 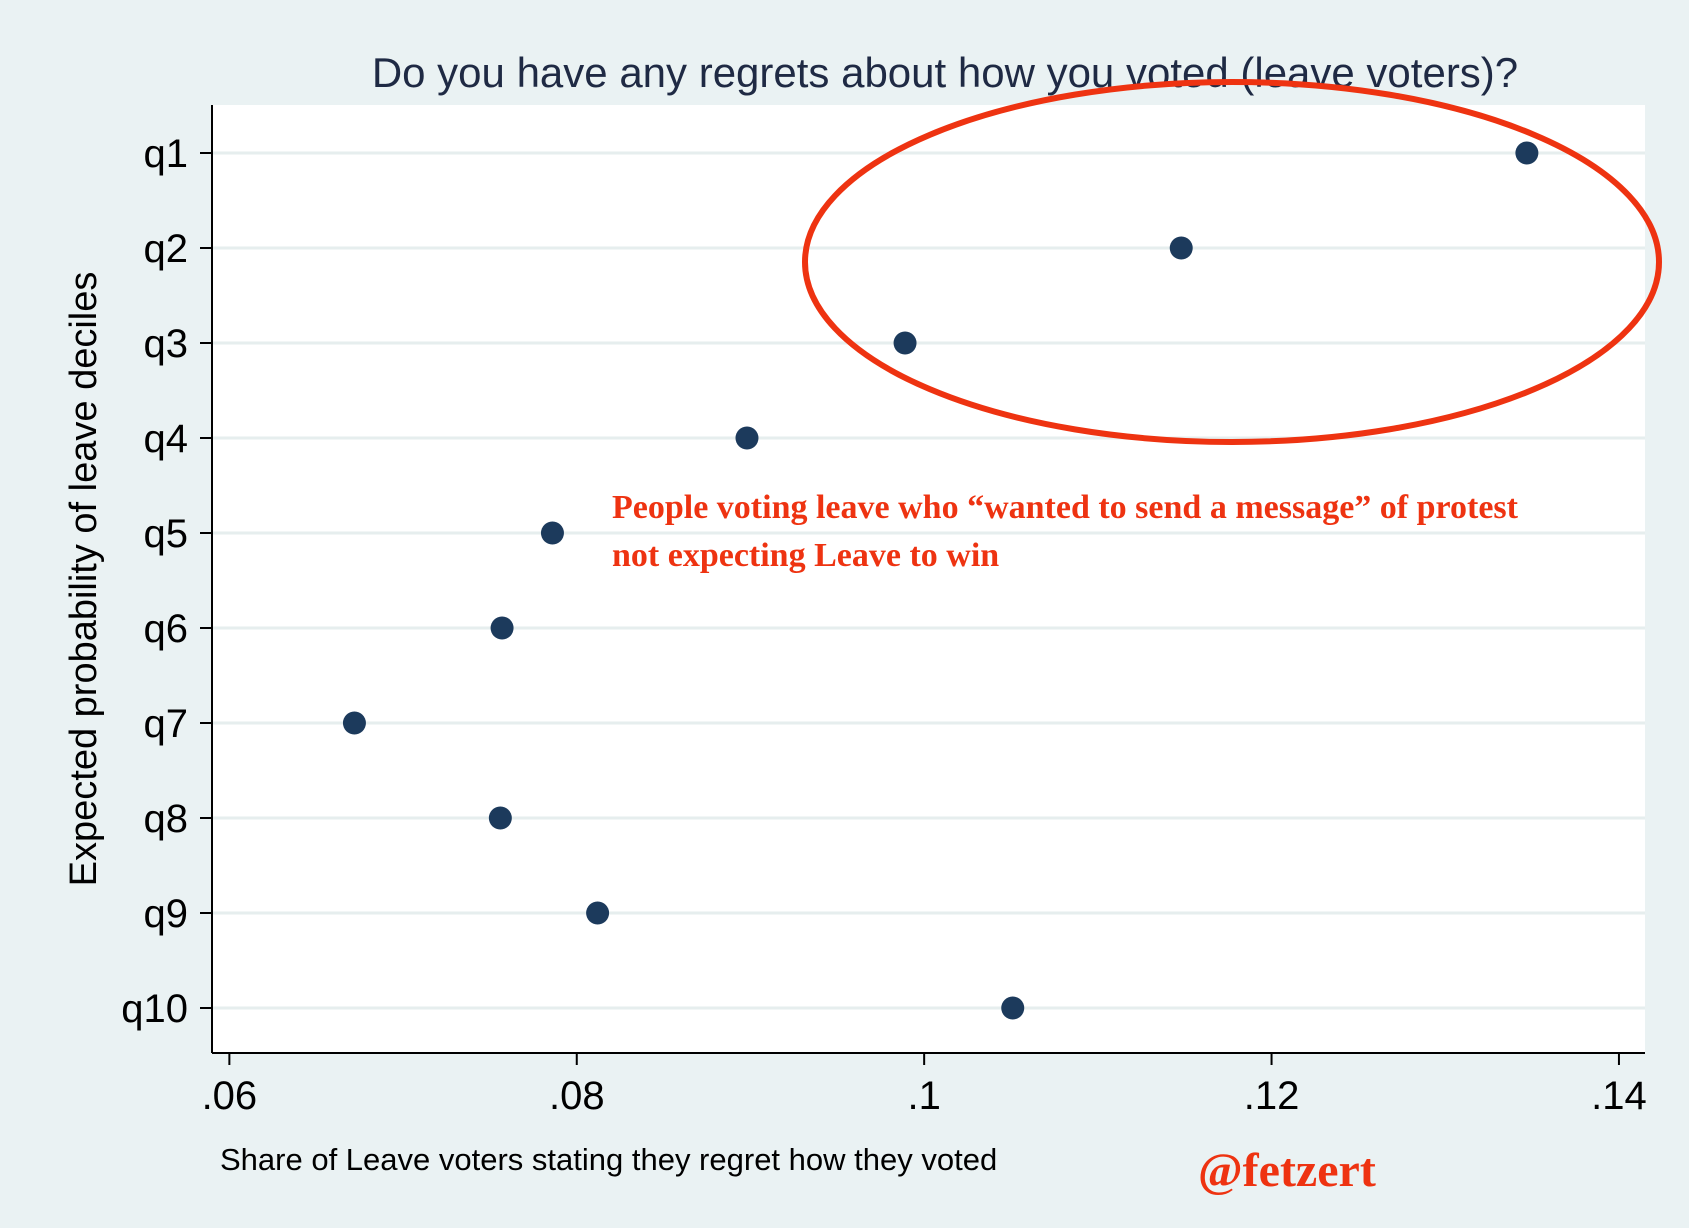 What do you see at coordinates (1181, 248) in the screenshot?
I see `point-q2` at bounding box center [1181, 248].